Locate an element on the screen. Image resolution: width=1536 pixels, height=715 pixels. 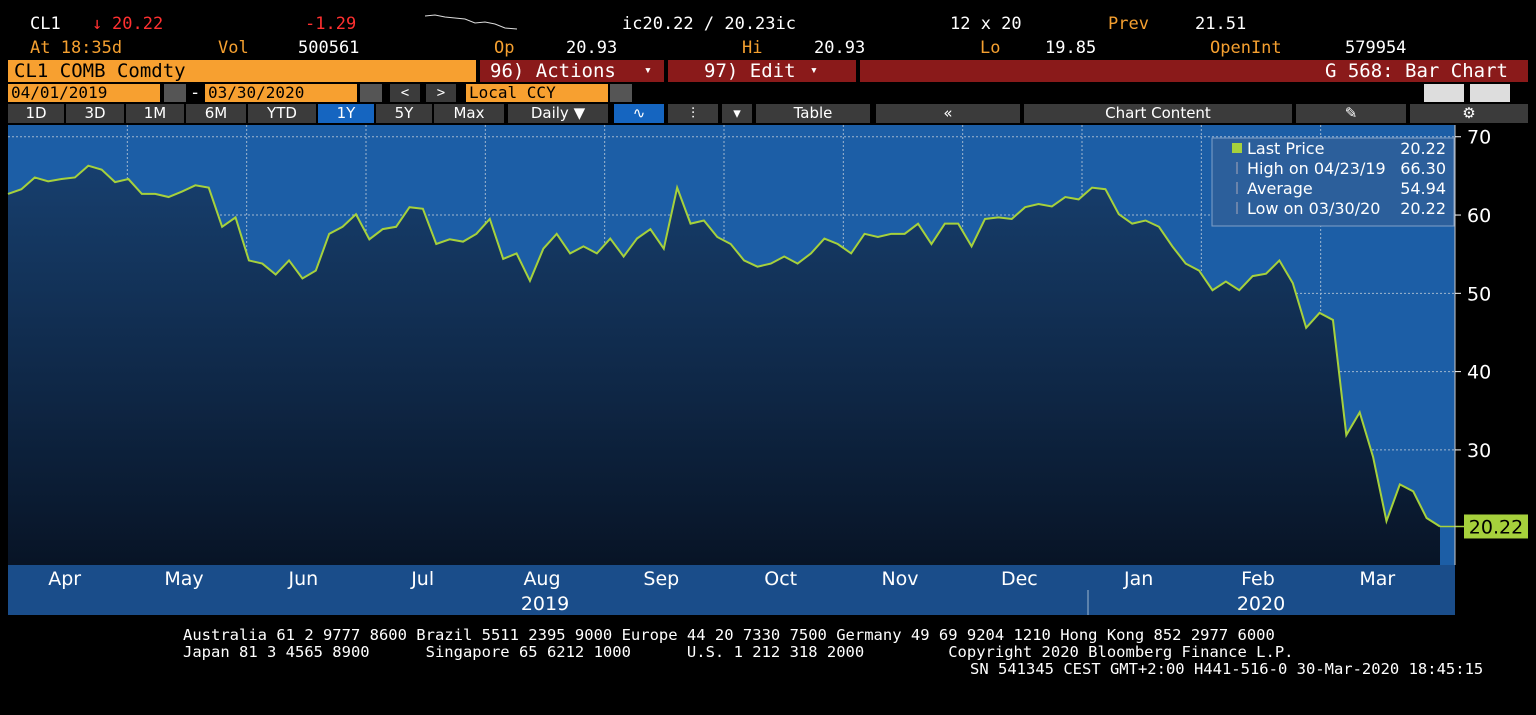
range-tab: 1M is located at coordinates (155, 113).